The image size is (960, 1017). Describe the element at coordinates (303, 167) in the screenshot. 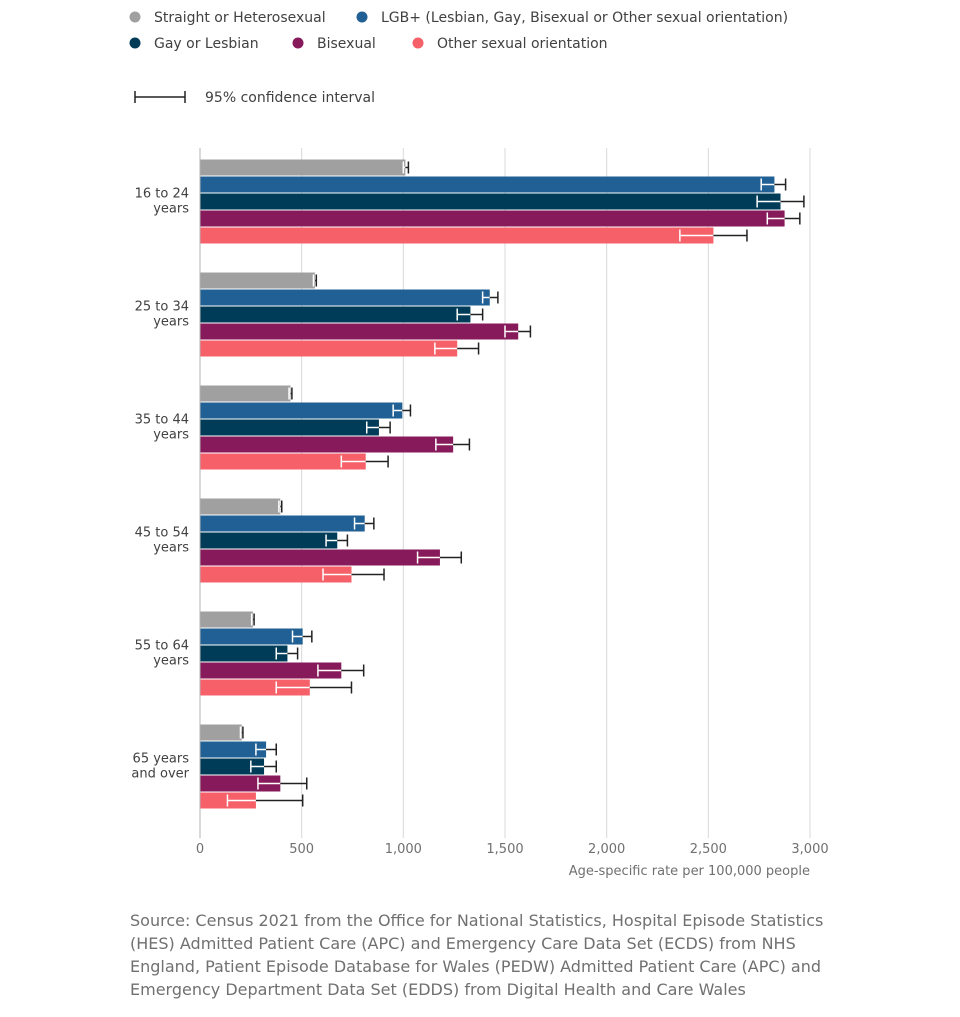

I see `bar-g0-s0` at that location.